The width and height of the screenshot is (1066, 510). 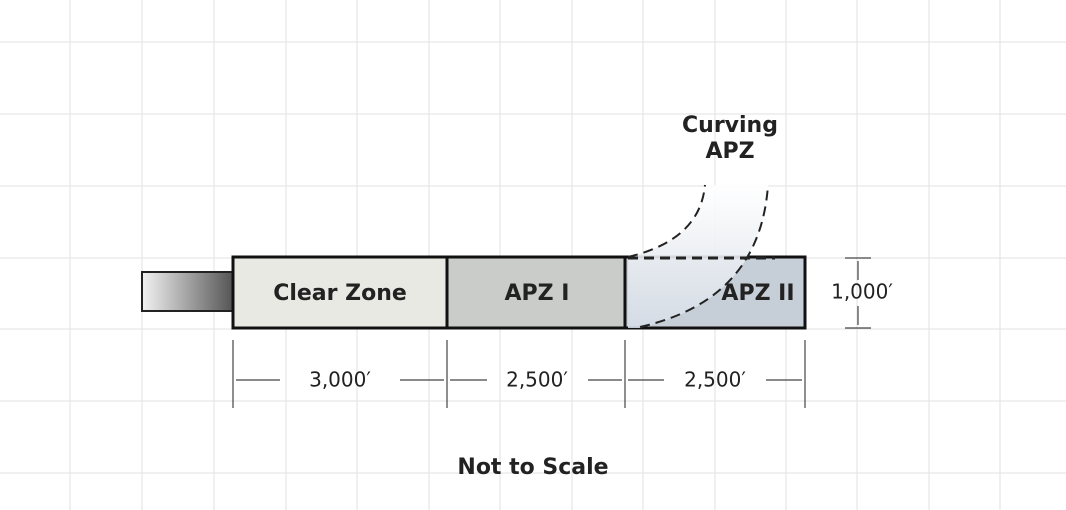 What do you see at coordinates (340, 293) in the screenshot?
I see `zone-label: Clear Zone` at bounding box center [340, 293].